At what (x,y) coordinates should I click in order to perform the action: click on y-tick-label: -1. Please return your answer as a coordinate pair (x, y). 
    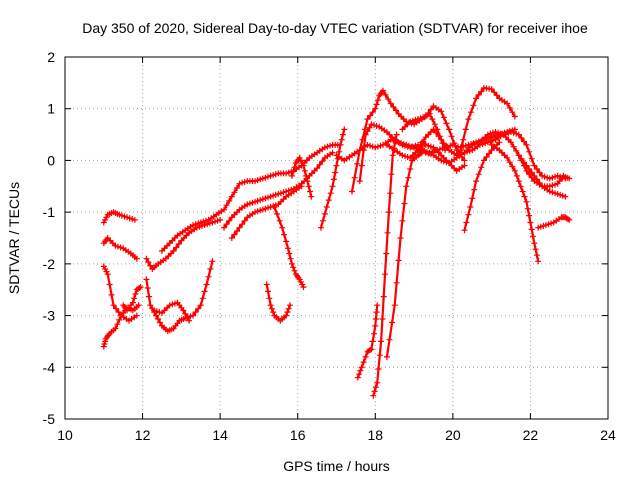
    Looking at the image, I should click on (49, 212).